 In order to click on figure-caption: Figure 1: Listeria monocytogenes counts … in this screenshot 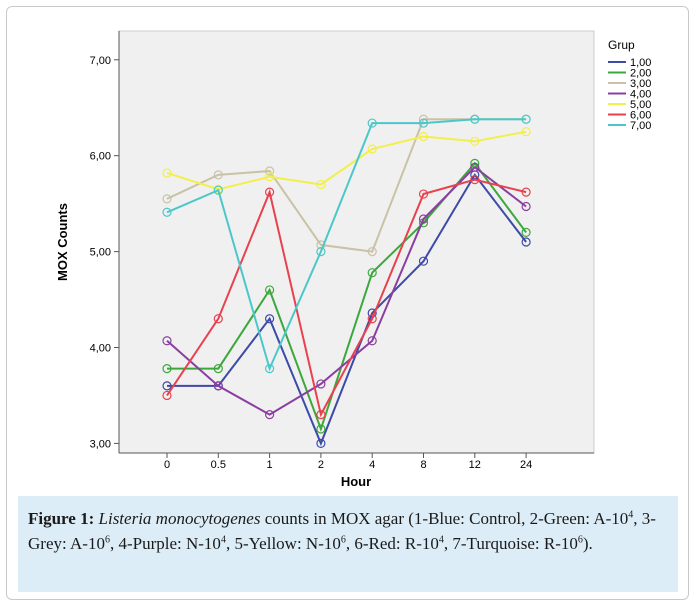, I will do `click(348, 544)`.